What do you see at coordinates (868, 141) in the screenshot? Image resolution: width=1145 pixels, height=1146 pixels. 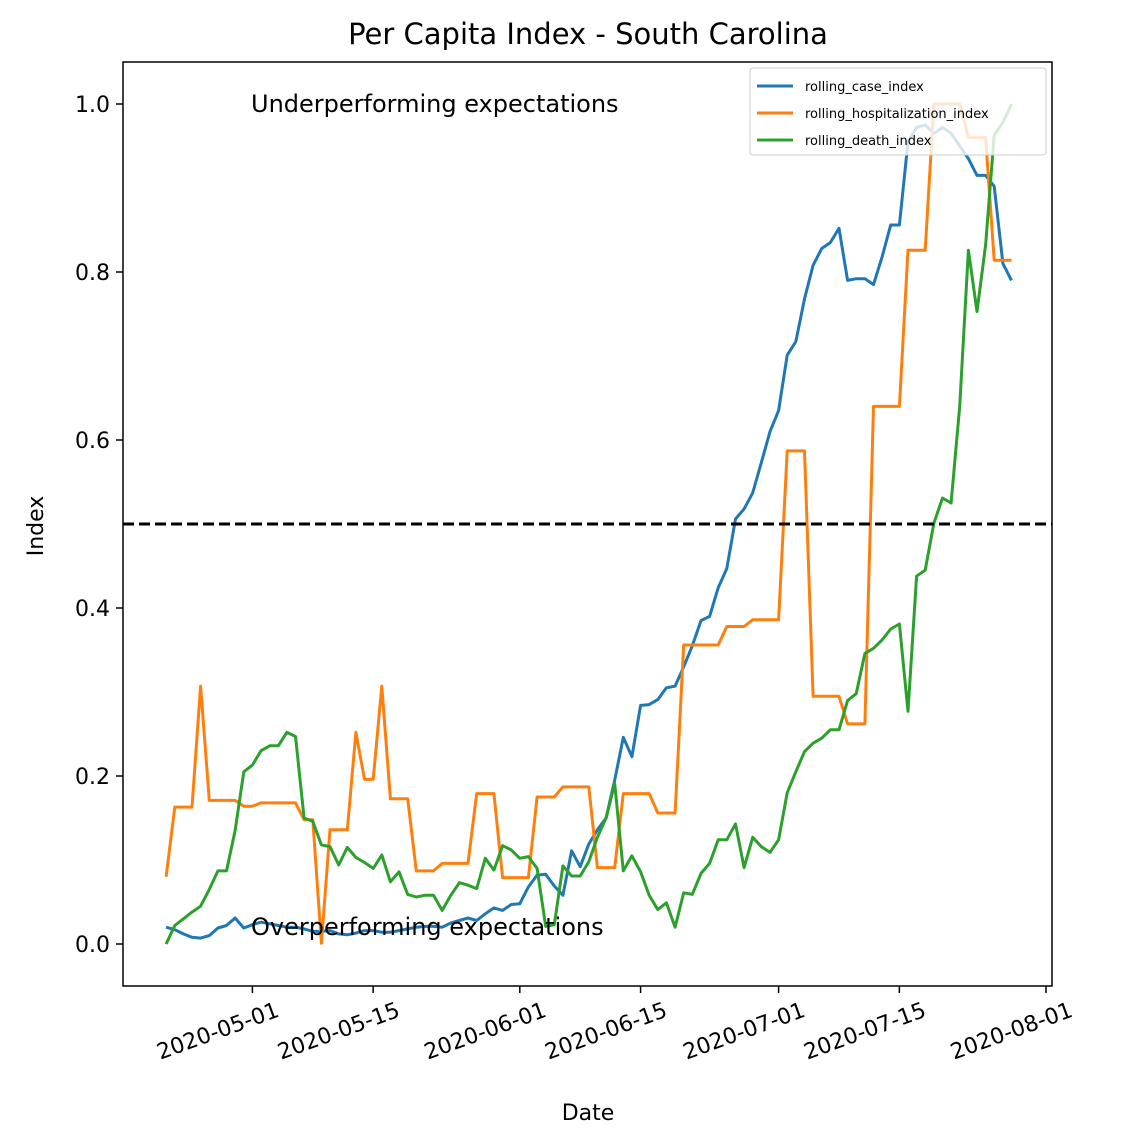 I see `legend-label-rolling_death_index: rolling_death_index` at bounding box center [868, 141].